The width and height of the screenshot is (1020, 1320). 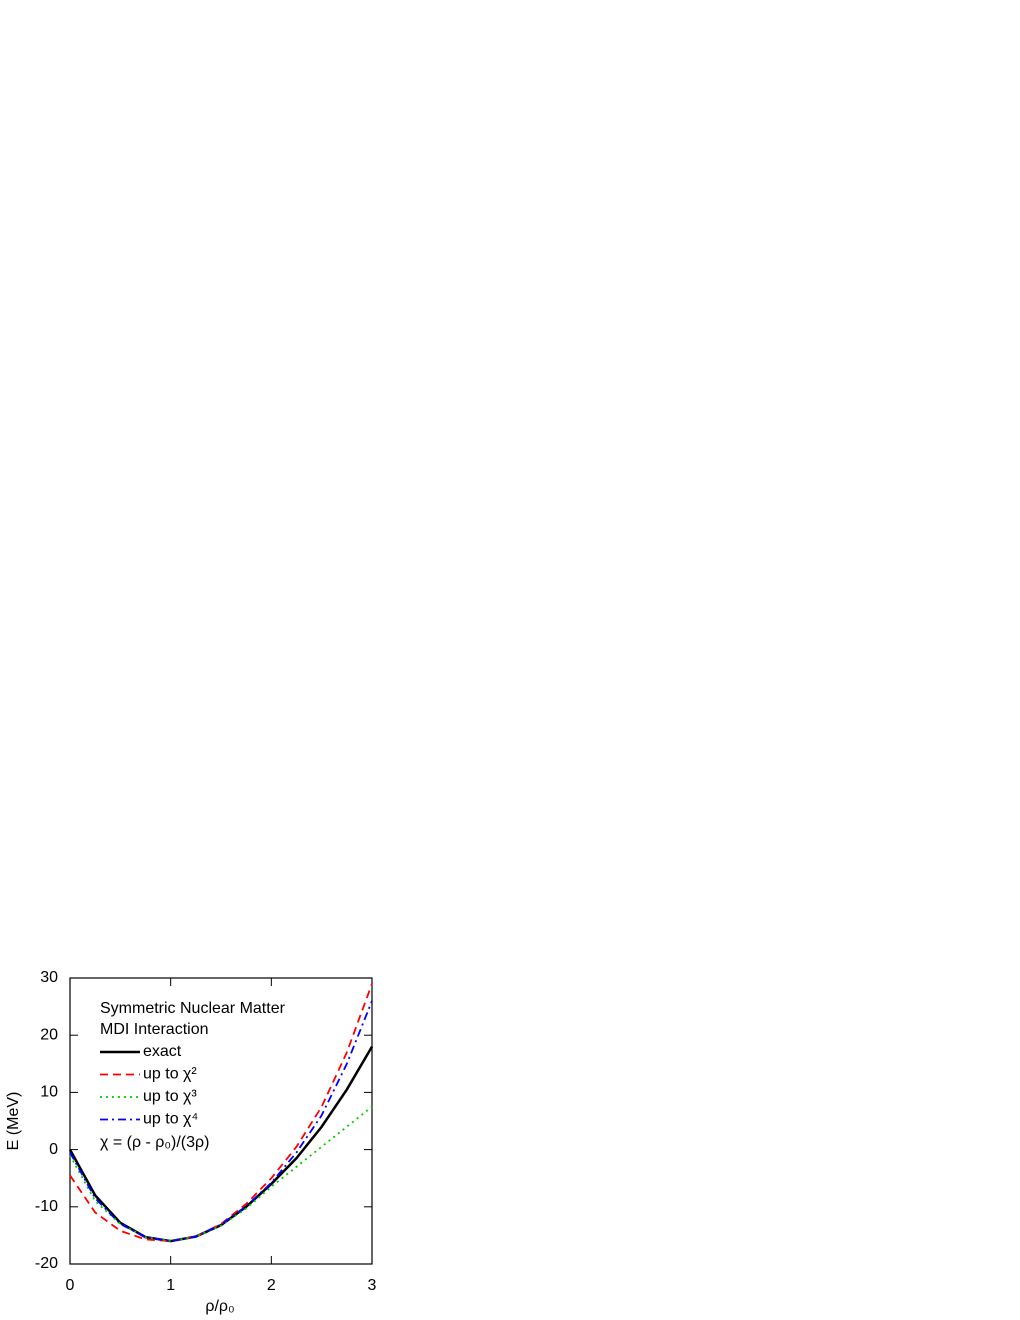 I want to click on x-axis-label: ρ/ρ₀, so click(x=219, y=1306).